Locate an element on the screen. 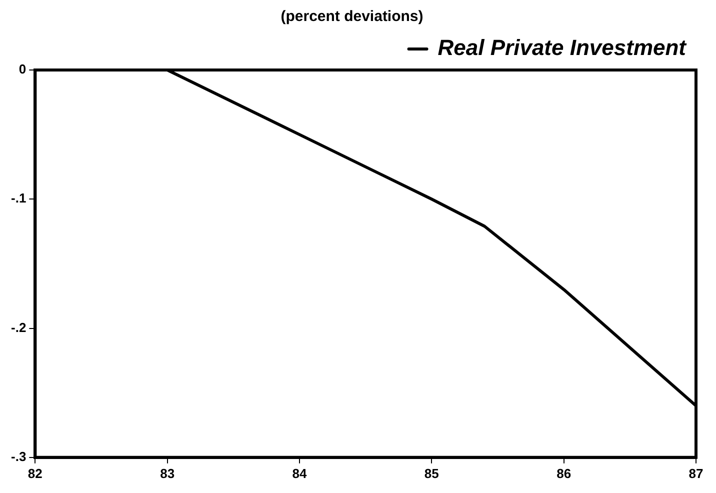 Image resolution: width=716 pixels, height=493 pixels. chart-title: (percent deviations) is located at coordinates (352, 17).